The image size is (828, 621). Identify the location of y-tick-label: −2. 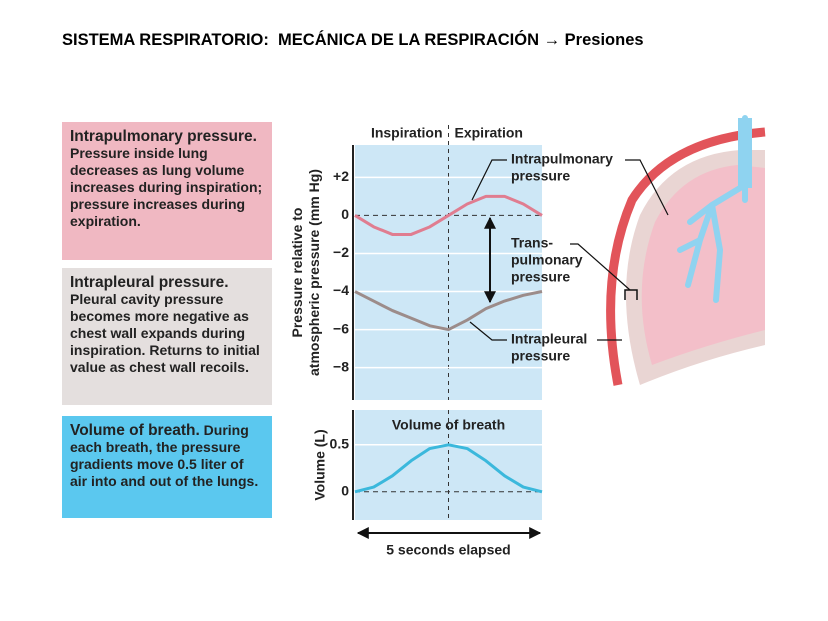
(341, 252).